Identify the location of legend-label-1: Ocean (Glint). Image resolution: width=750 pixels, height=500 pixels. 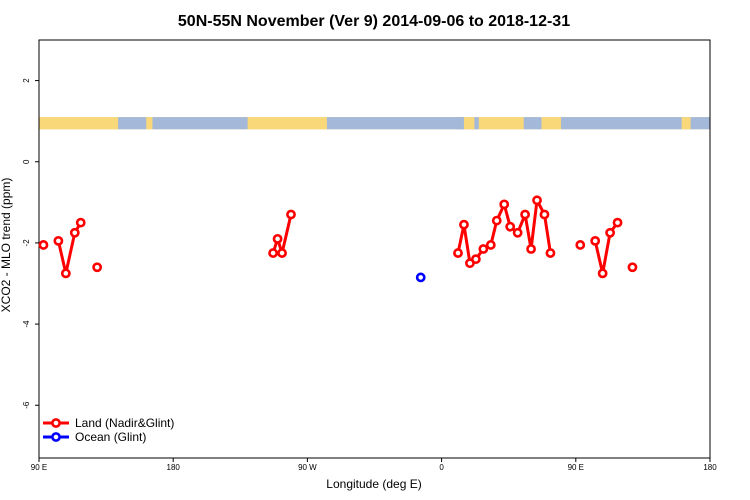
(110, 437).